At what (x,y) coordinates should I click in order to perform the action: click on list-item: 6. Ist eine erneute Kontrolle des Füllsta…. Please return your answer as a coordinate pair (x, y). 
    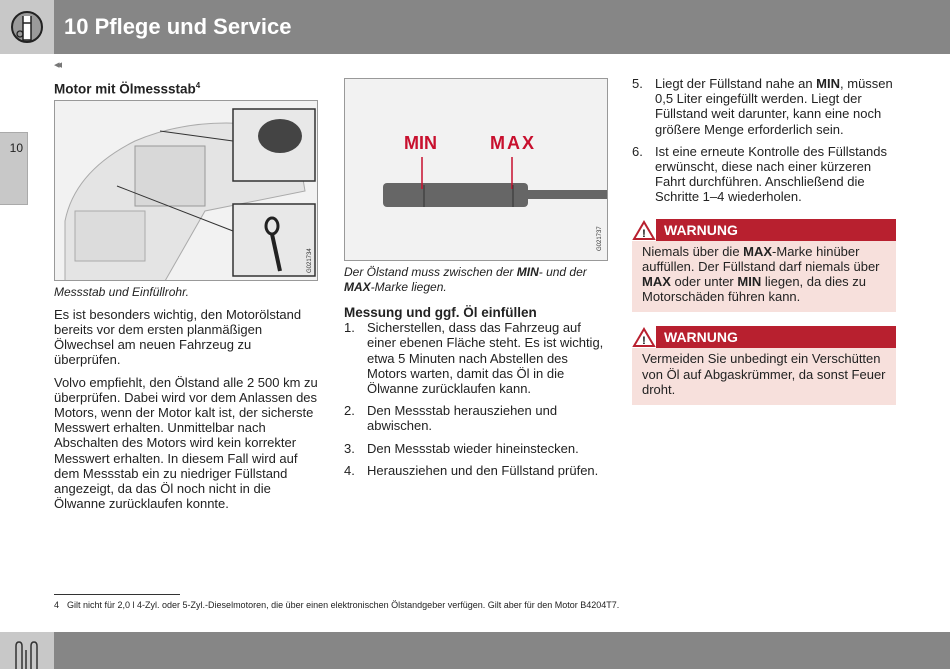
    Looking at the image, I should click on (759, 174).